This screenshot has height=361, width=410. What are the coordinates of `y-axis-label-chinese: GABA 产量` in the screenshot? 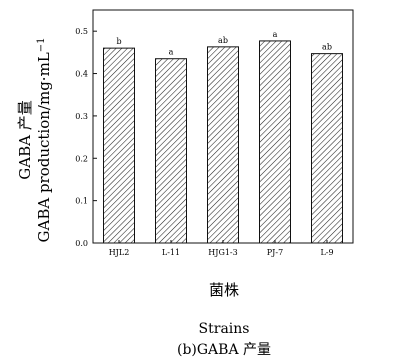 It's located at (25, 139).